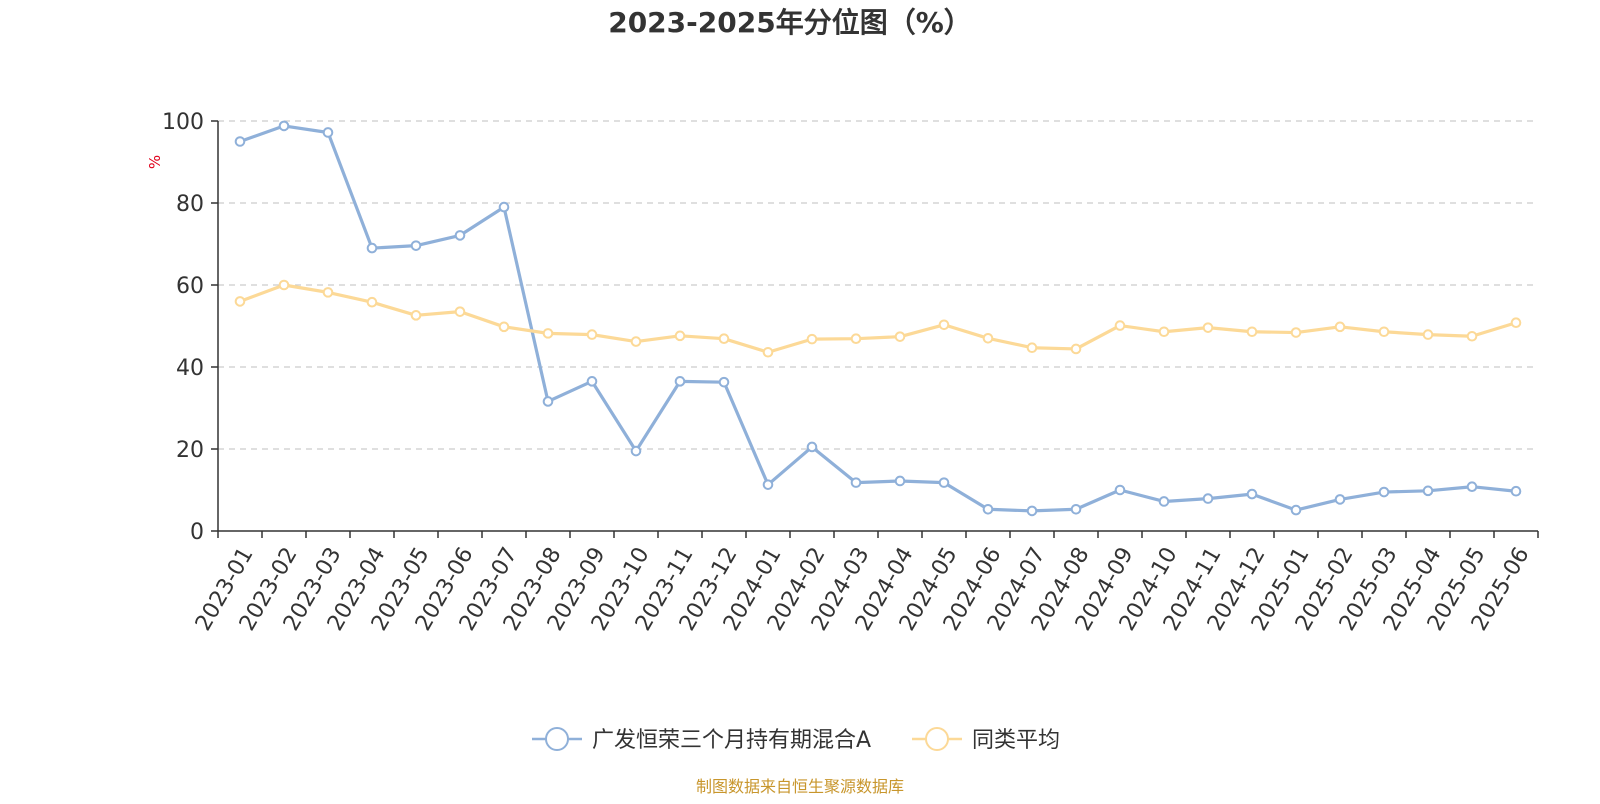 The width and height of the screenshot is (1600, 804). I want to click on legend: 广发恒荣三个月持有期混合A 同类平均, so click(796, 740).